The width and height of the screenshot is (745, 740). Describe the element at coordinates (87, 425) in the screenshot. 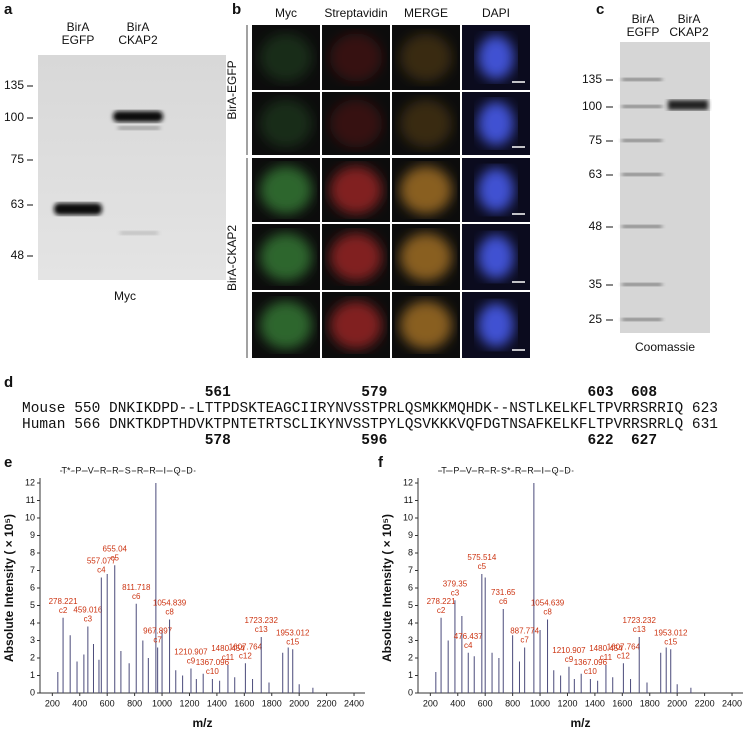

I see `start-position: 566` at that location.